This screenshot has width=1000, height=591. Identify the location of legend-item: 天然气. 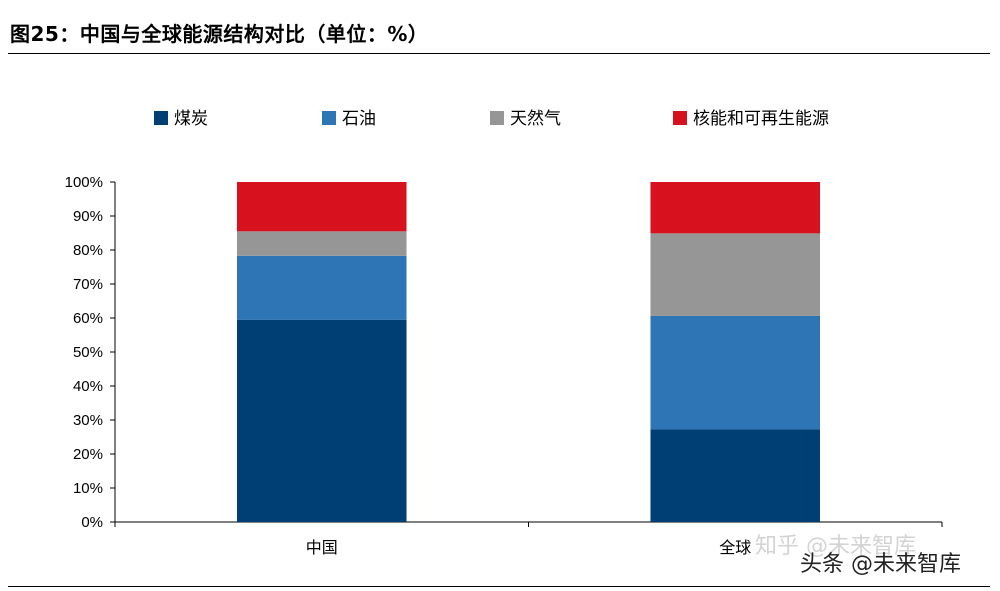
(525, 119).